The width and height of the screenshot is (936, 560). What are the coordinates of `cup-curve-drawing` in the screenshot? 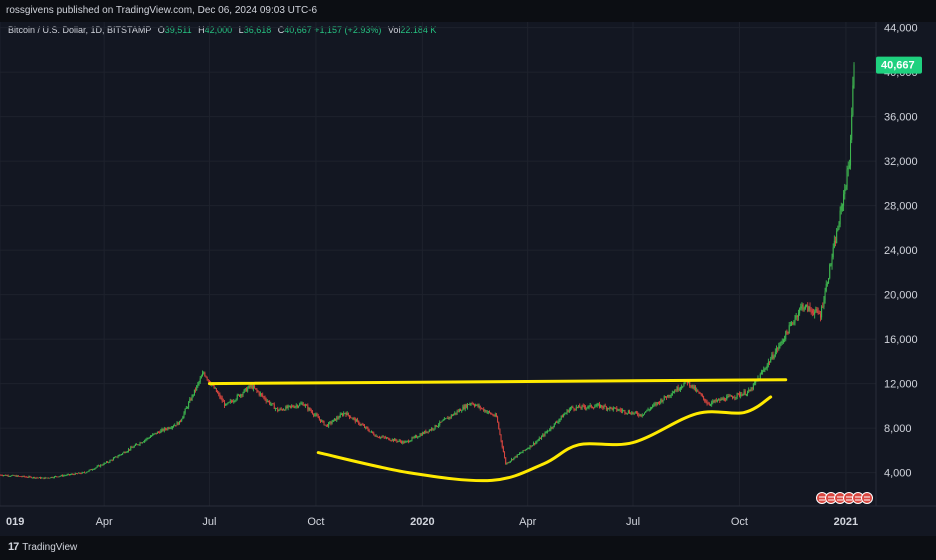 It's located at (544, 439).